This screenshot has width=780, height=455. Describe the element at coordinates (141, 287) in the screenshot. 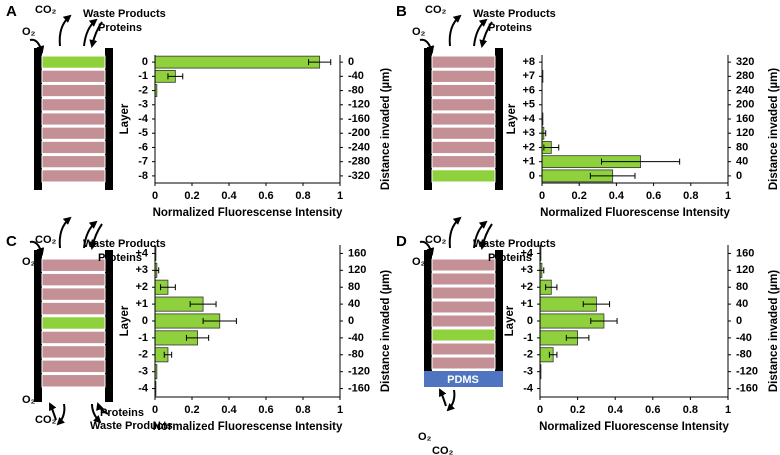

I see `y-tick-label: +2` at that location.